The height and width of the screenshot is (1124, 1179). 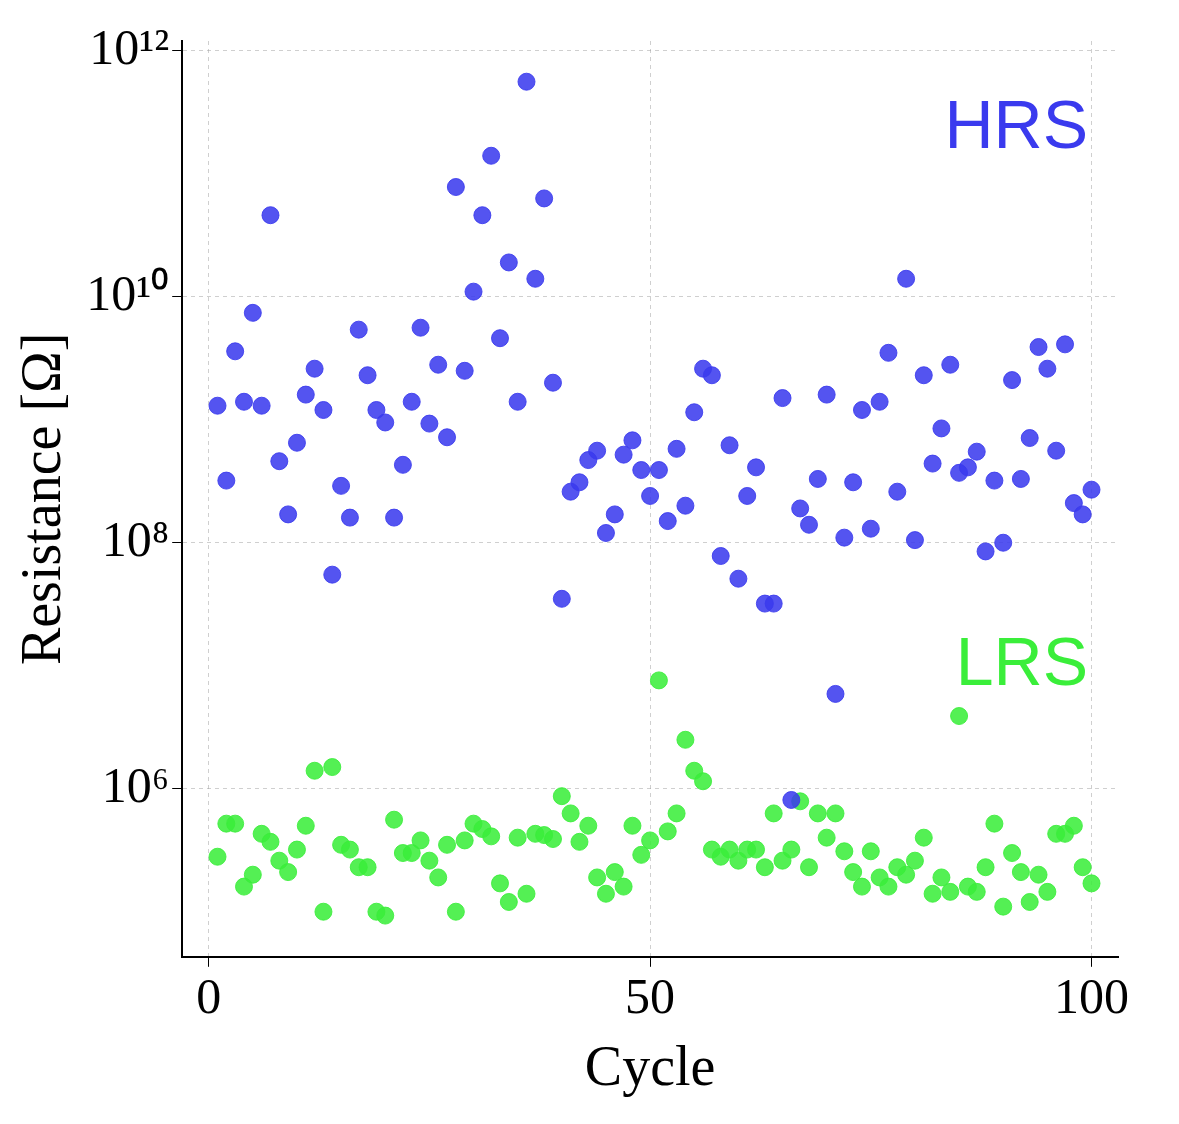 What do you see at coordinates (128, 292) in the screenshot?
I see `y-tick-label: 10¹⁰` at bounding box center [128, 292].